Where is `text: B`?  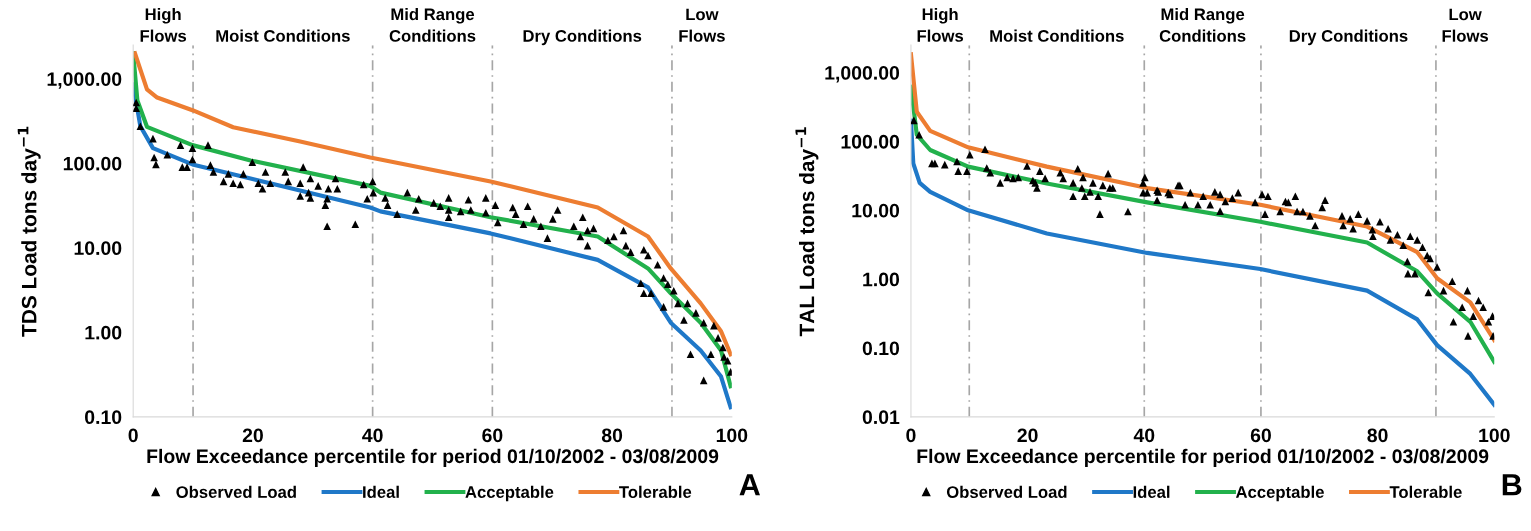
text: B is located at coordinates (1512, 485).